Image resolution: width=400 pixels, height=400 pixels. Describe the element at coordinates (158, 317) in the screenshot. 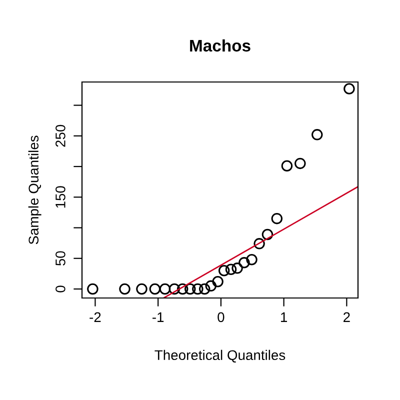

I see `x-tick-label: -1` at that location.